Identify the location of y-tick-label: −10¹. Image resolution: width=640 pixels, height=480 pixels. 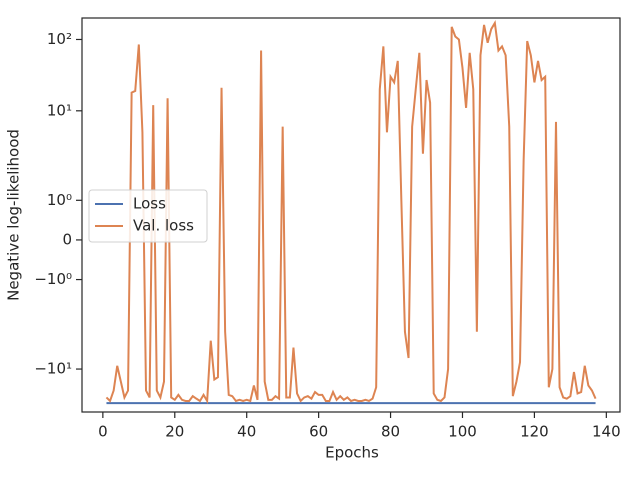
(53, 369).